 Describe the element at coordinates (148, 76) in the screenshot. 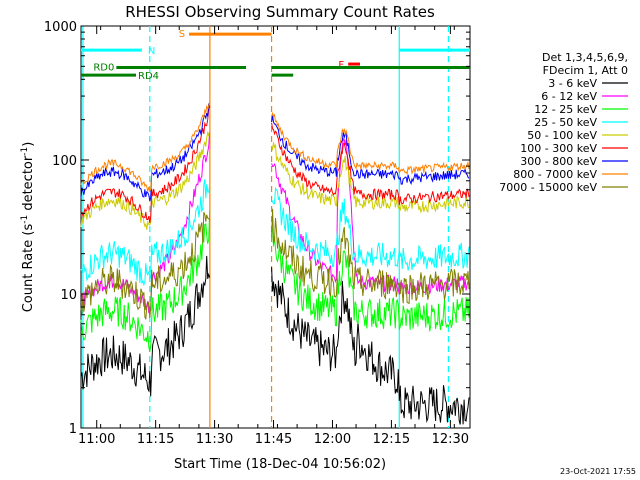

I see `flag-label: RD4` at that location.